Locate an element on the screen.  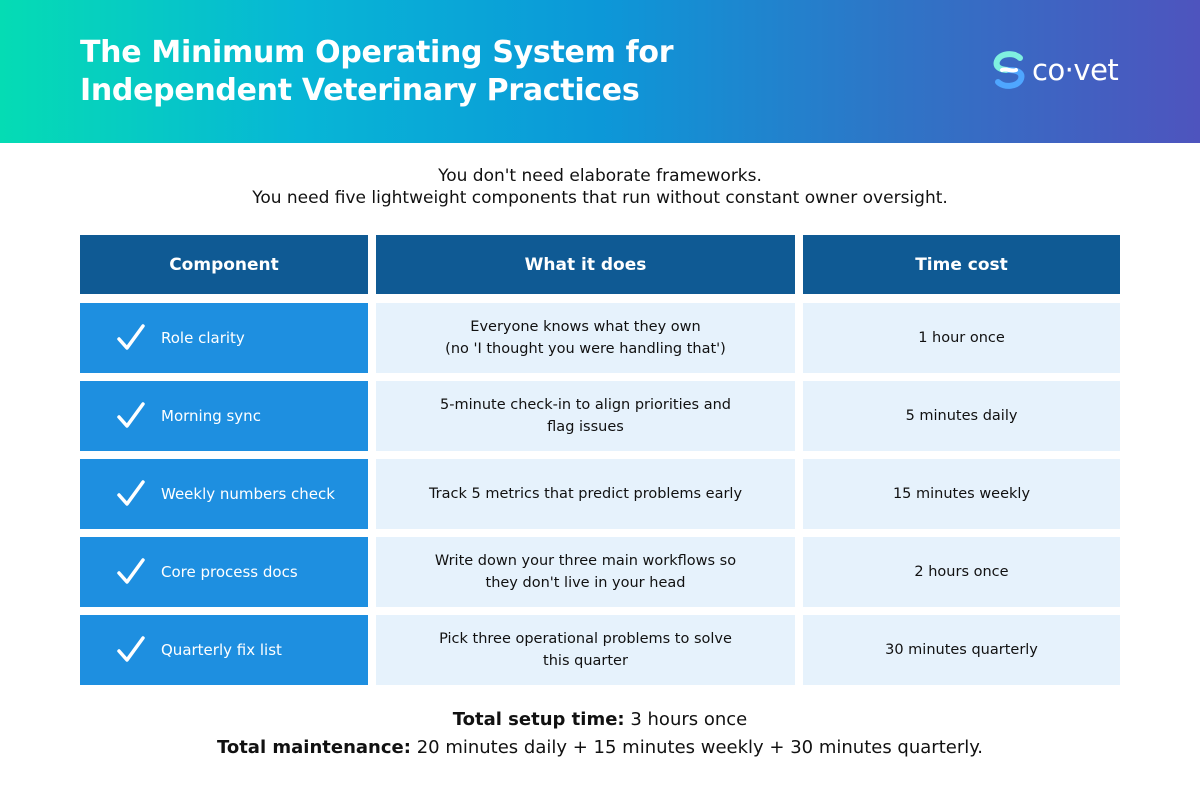
description-line: this quarter is located at coordinates (585, 661).